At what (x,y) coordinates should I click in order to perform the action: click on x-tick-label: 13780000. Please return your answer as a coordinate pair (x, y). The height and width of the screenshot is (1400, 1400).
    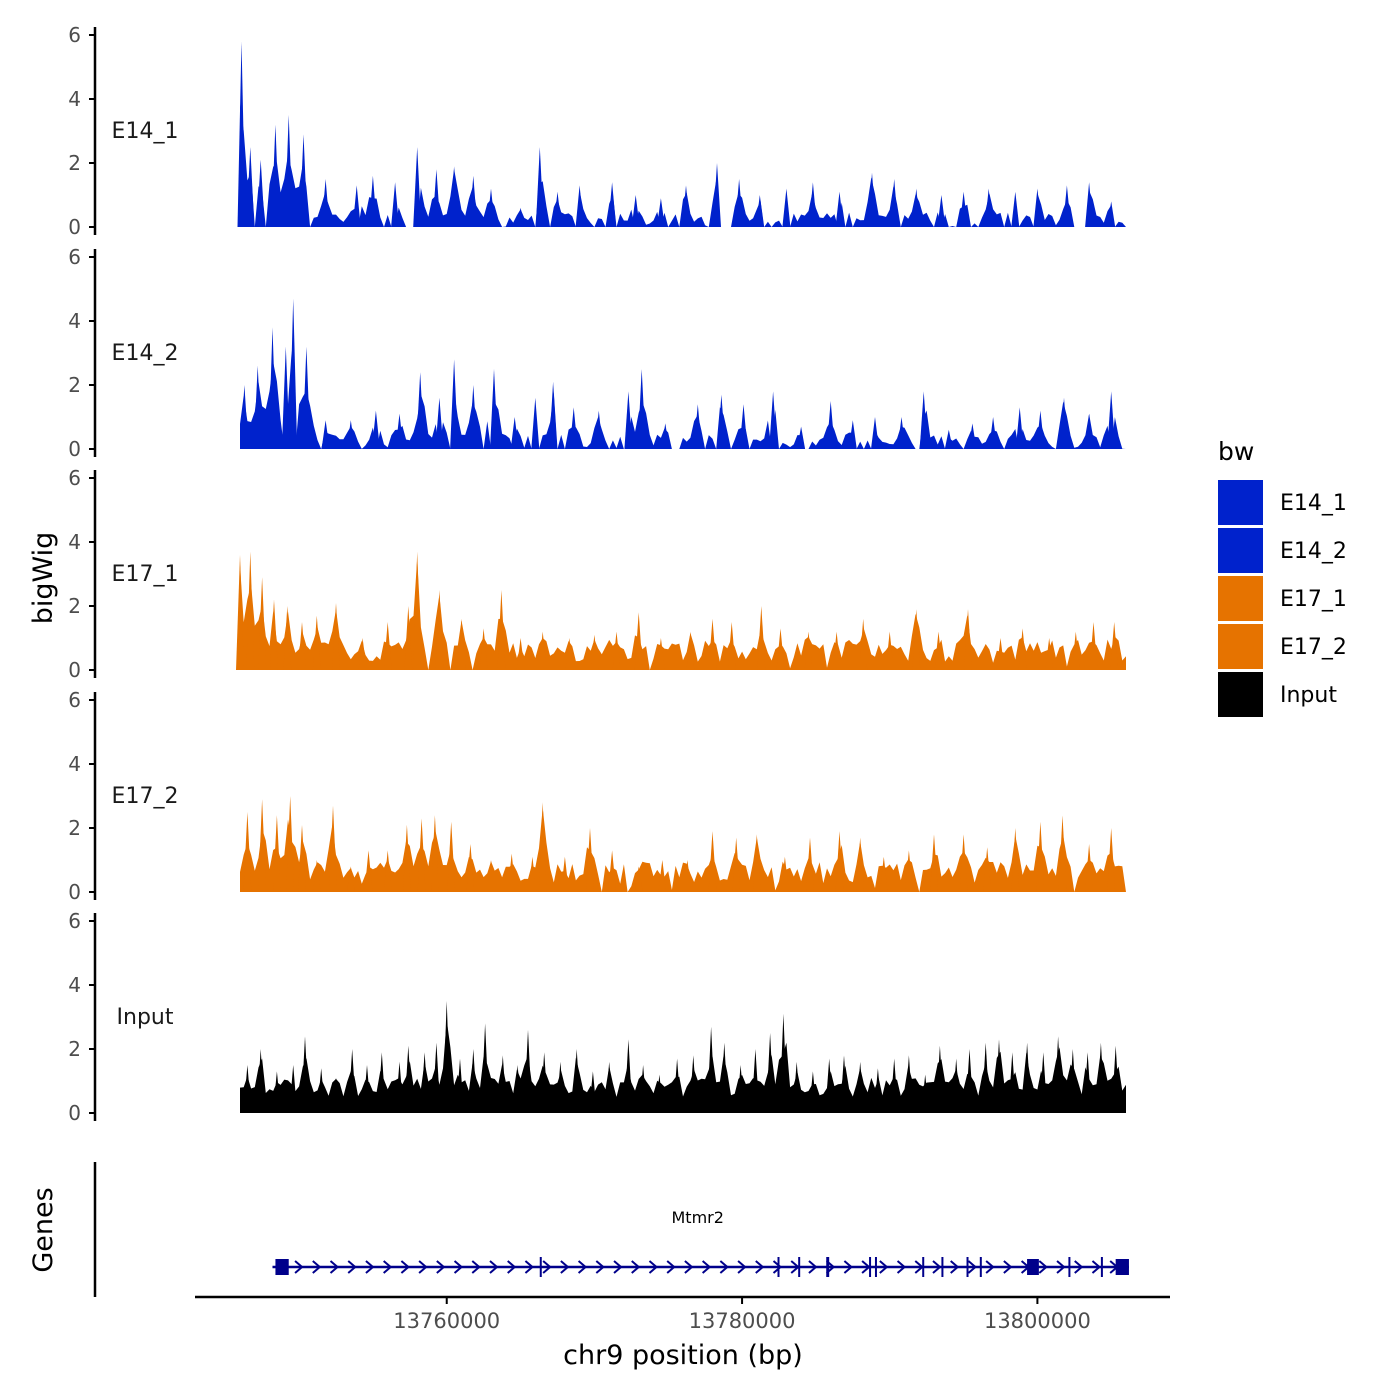
    Looking at the image, I should click on (742, 1321).